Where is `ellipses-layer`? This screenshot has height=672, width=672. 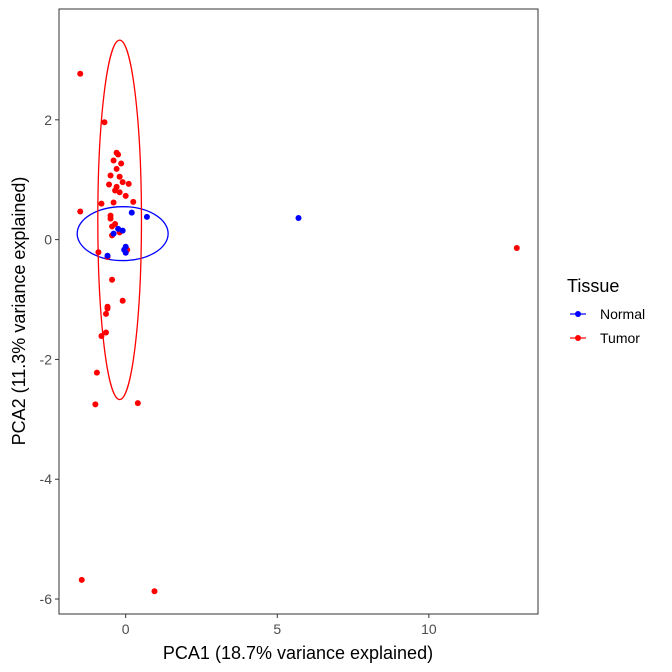 ellipses-layer is located at coordinates (122, 220).